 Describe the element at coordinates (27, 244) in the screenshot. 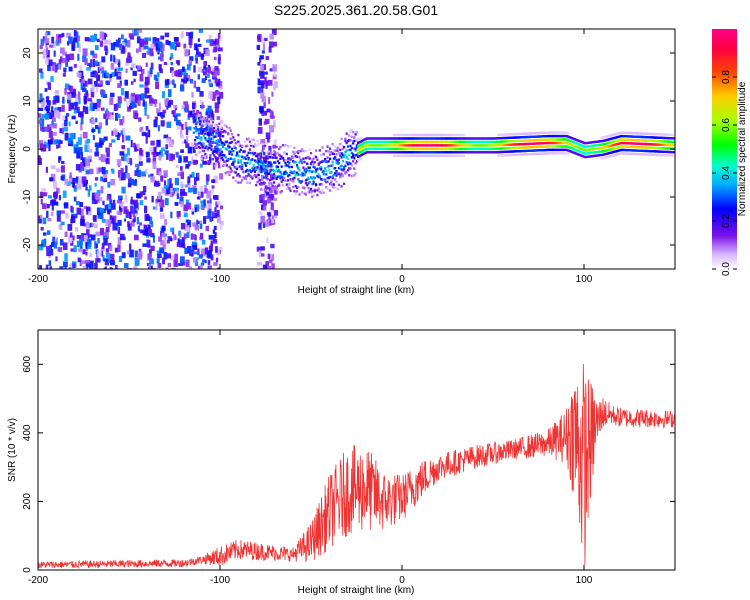

I see `y-tick-label: -20` at that location.